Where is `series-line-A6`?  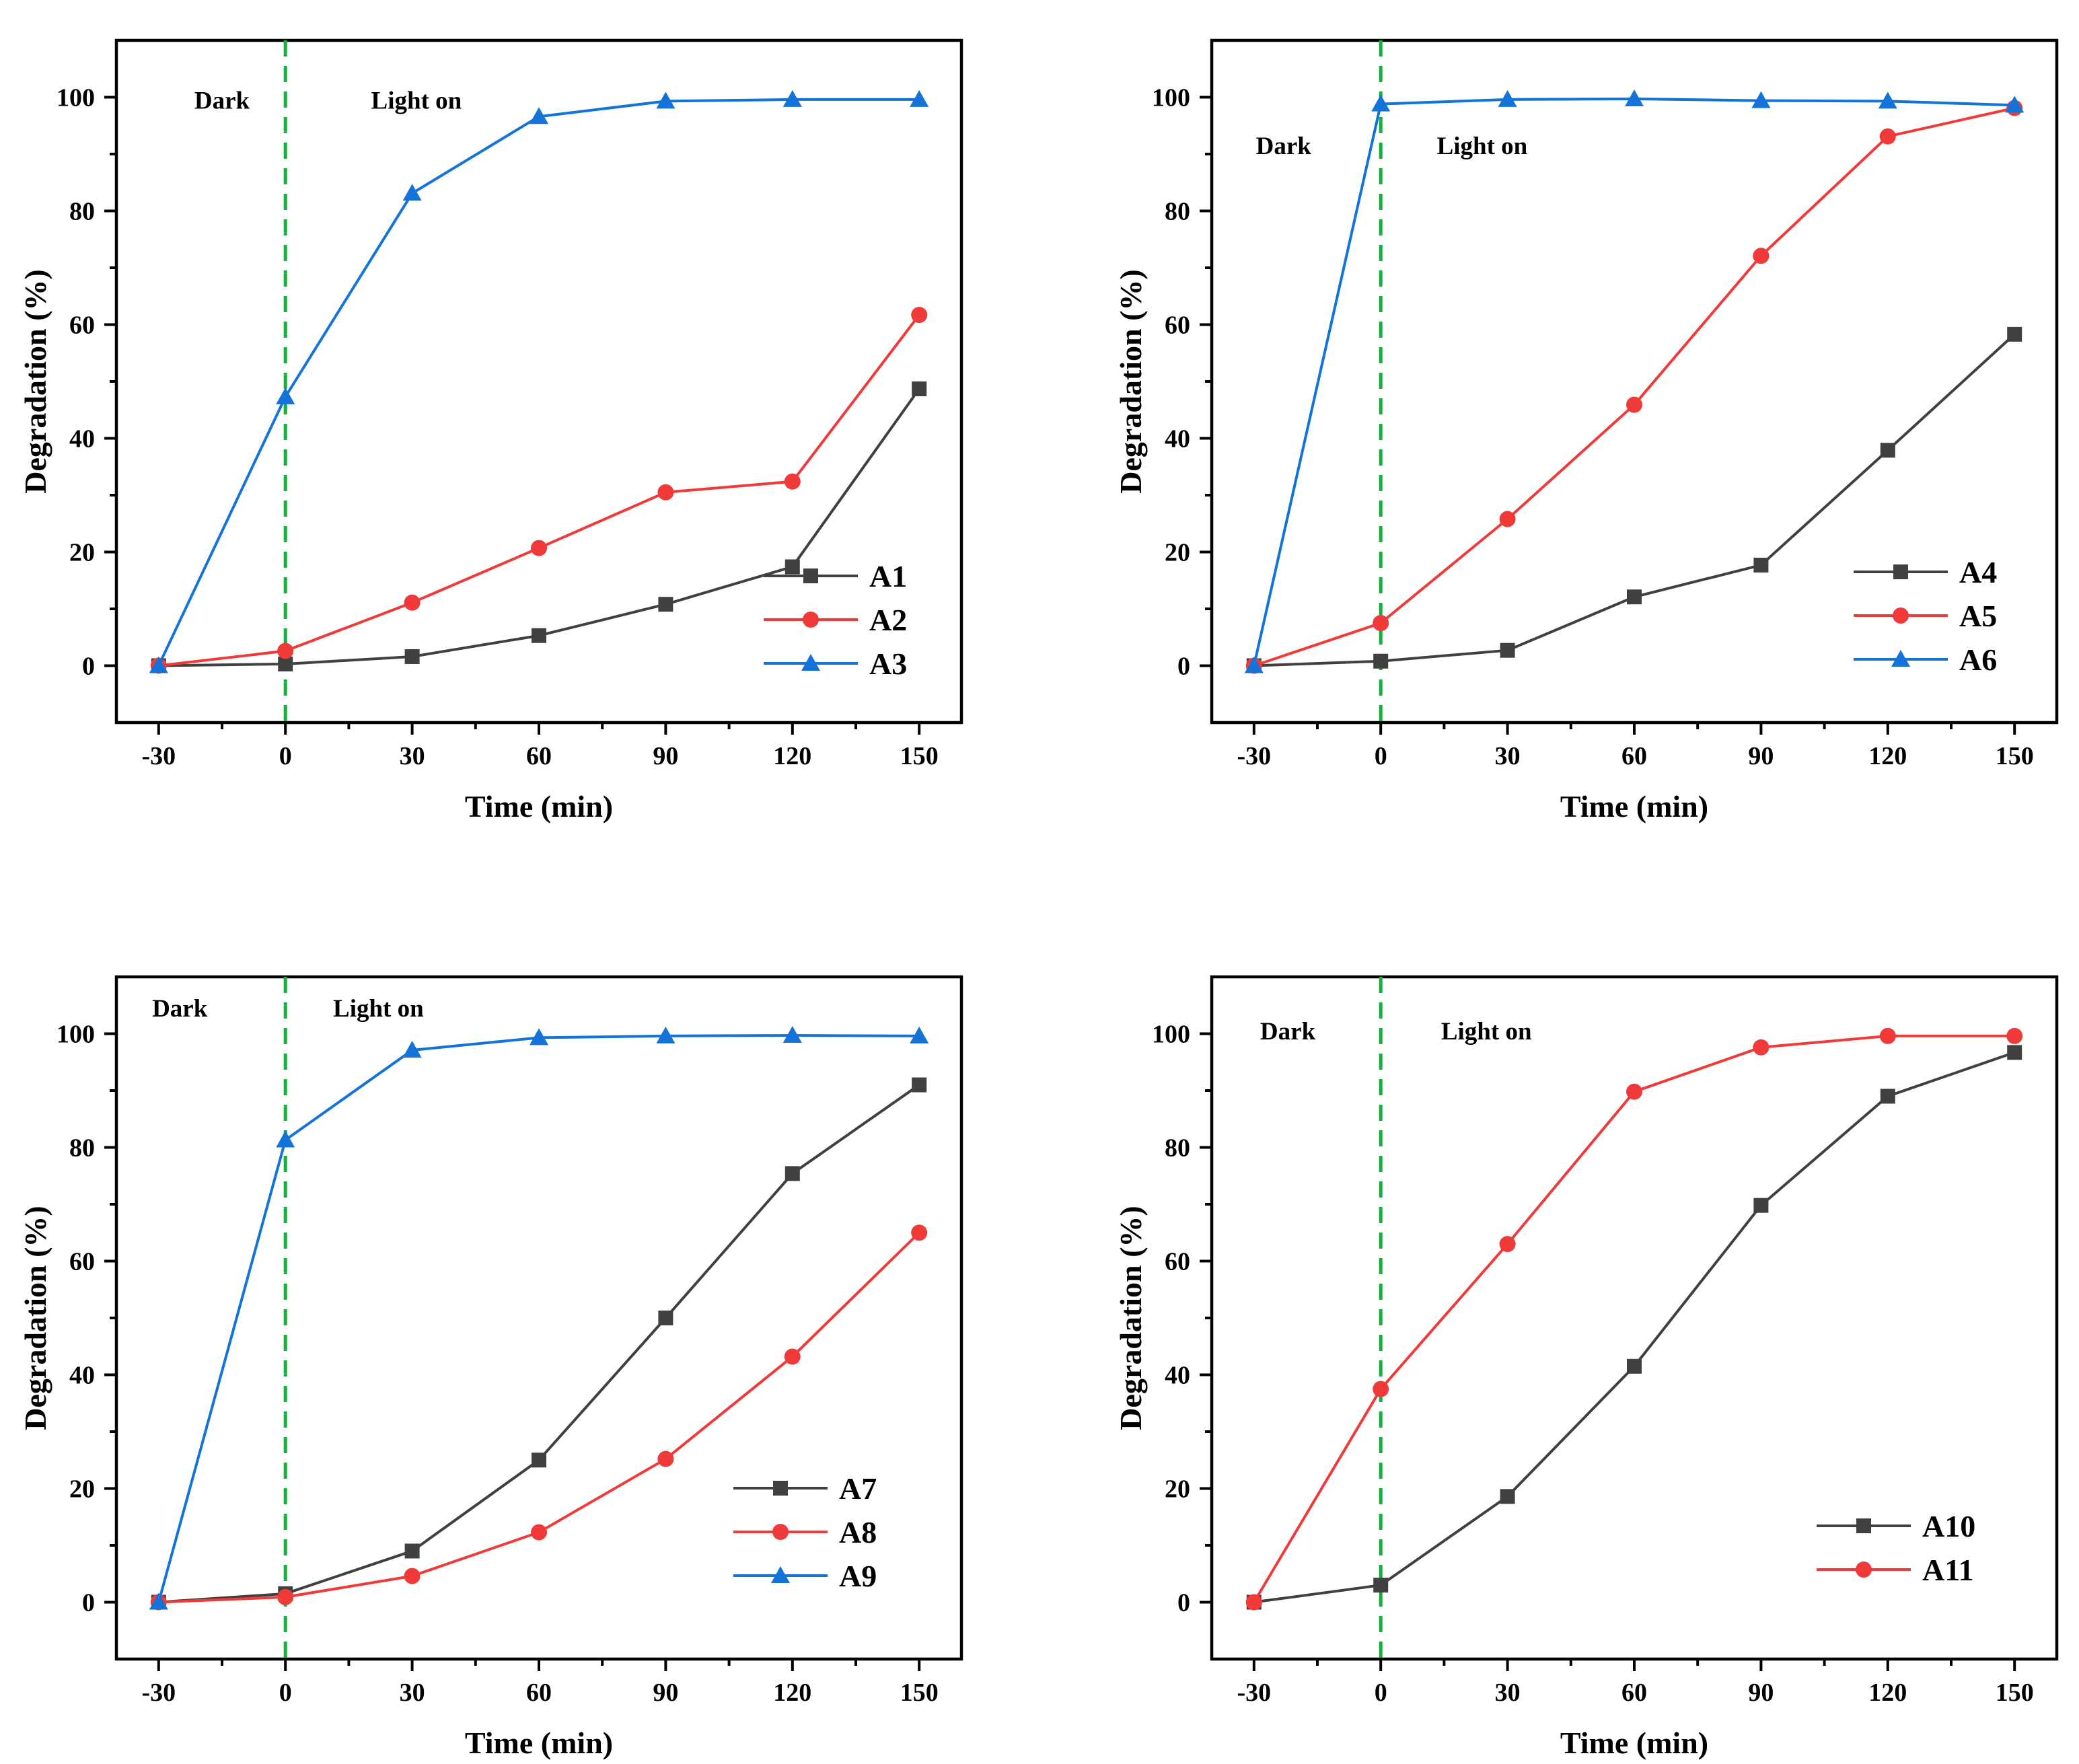
series-line-A6 is located at coordinates (1633, 382).